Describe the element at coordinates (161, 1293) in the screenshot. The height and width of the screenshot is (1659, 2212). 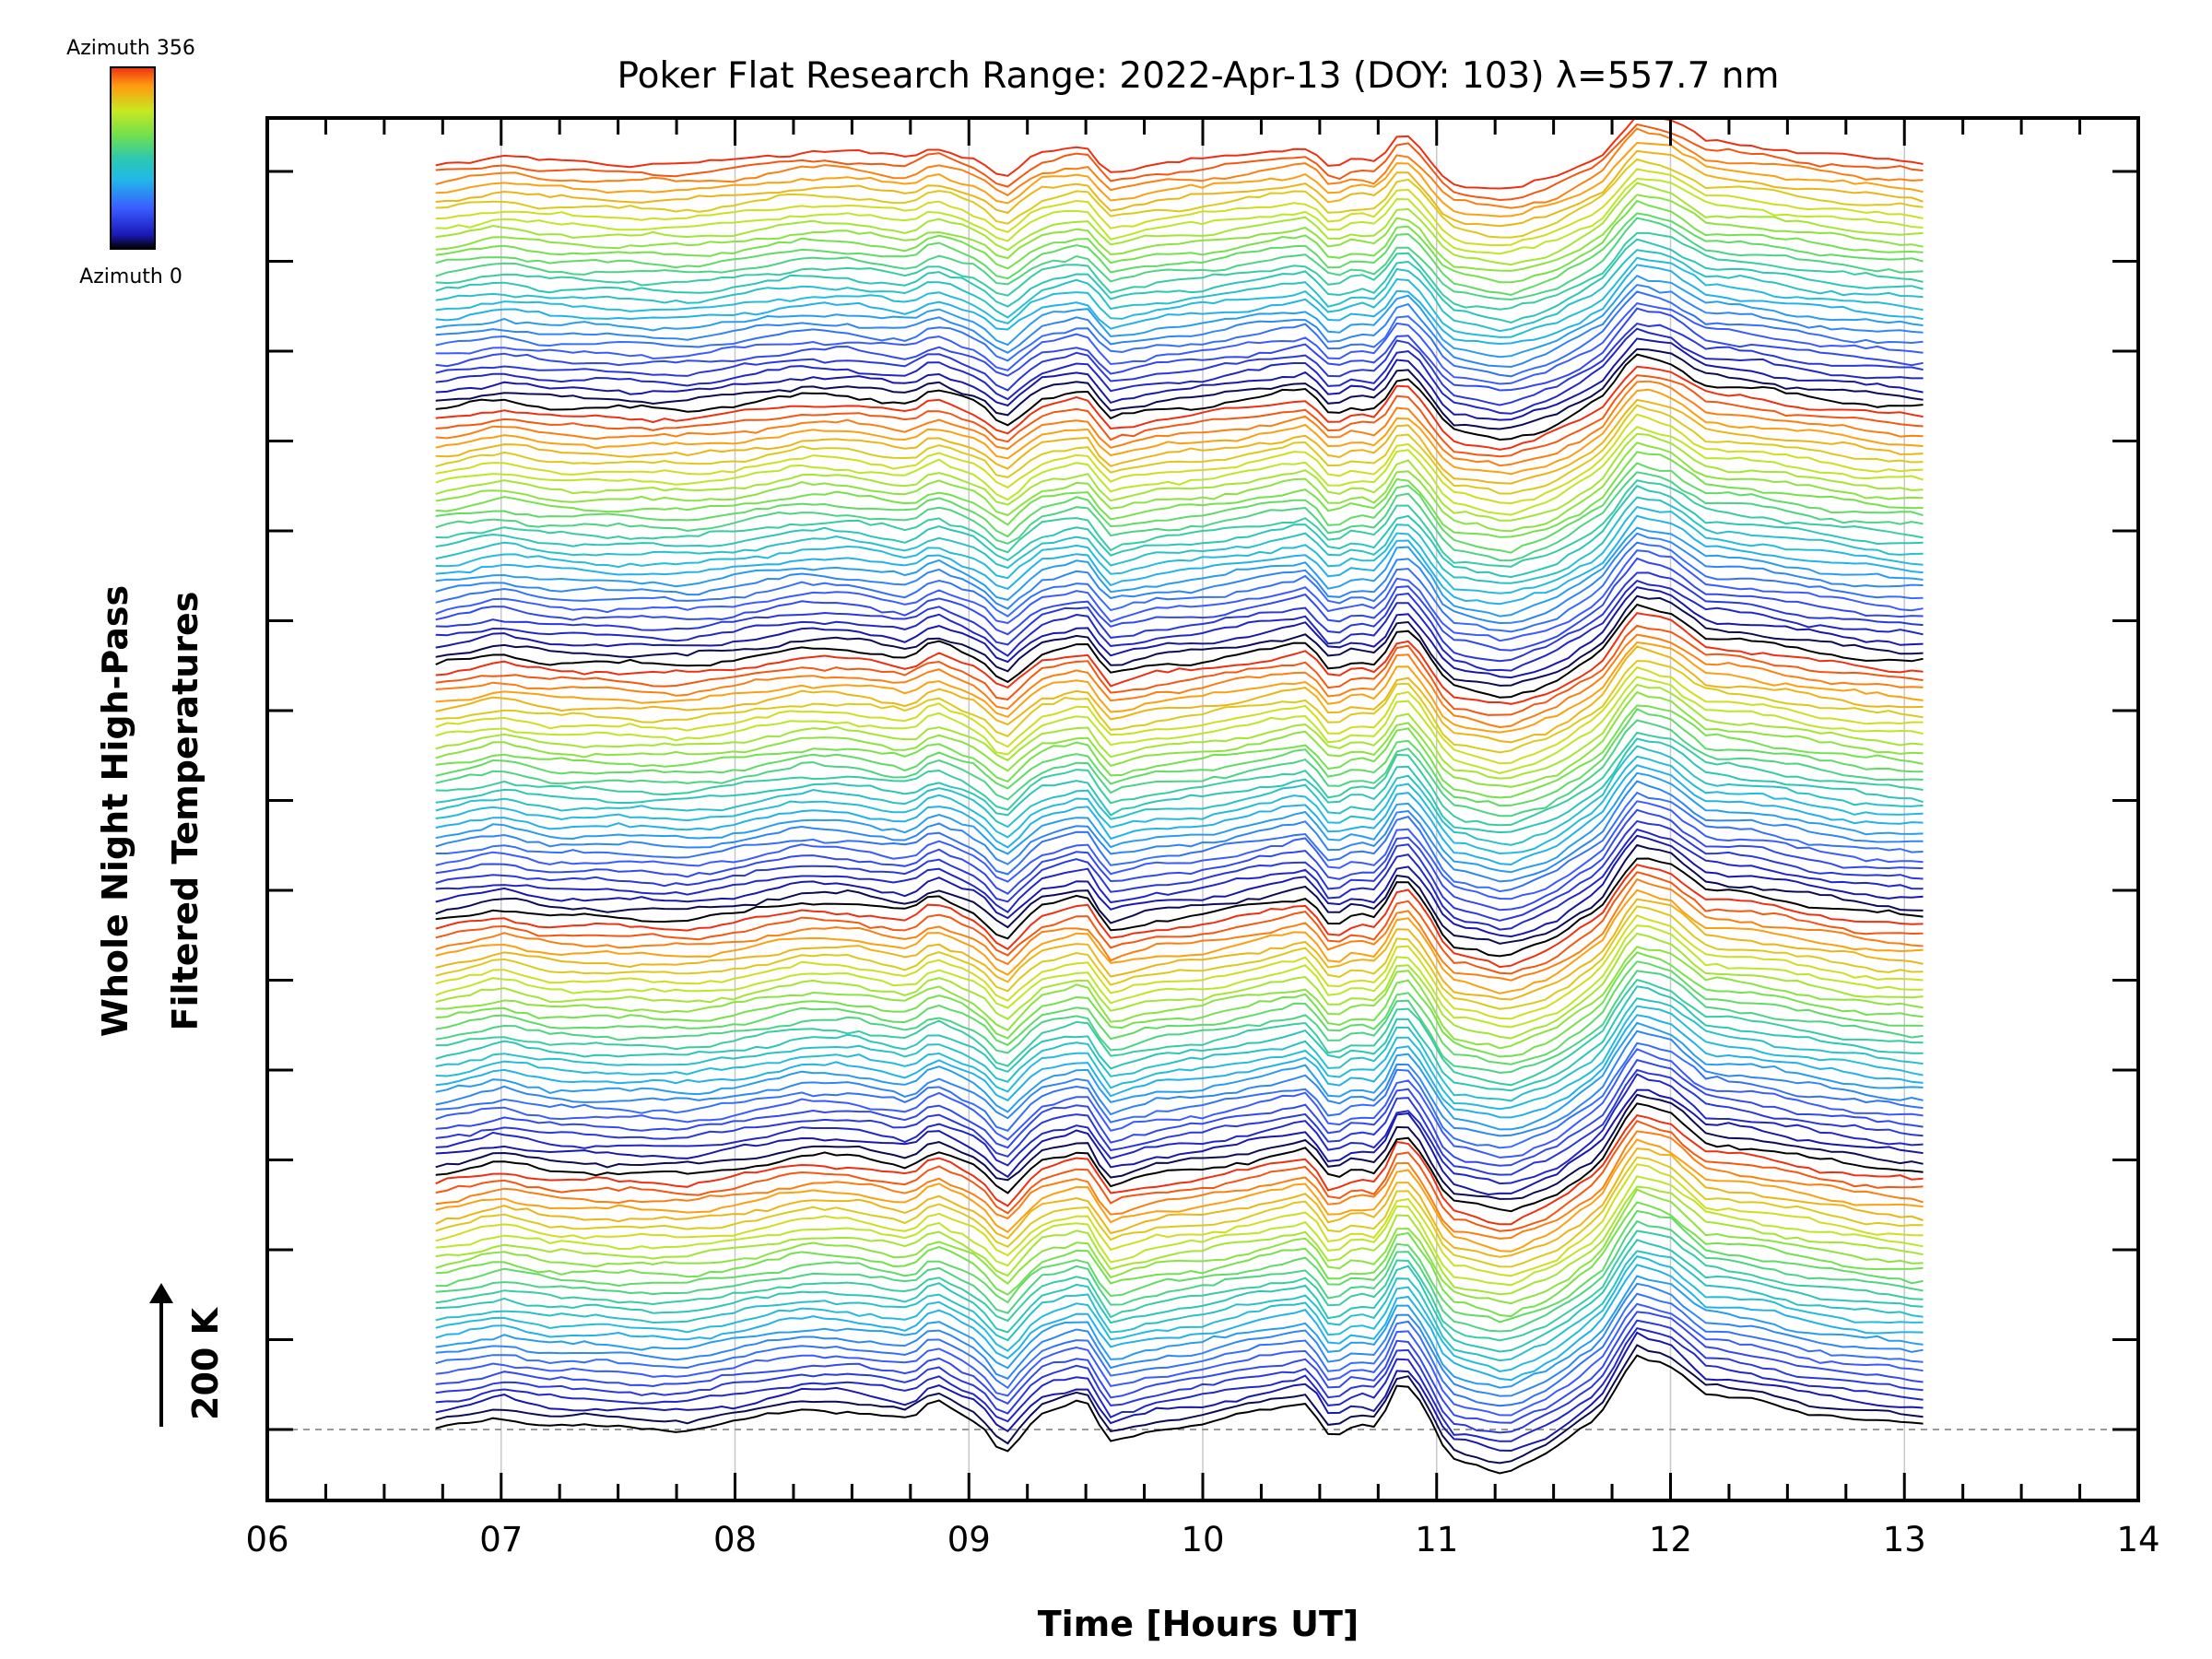
I see `scale-arrow-head` at that location.